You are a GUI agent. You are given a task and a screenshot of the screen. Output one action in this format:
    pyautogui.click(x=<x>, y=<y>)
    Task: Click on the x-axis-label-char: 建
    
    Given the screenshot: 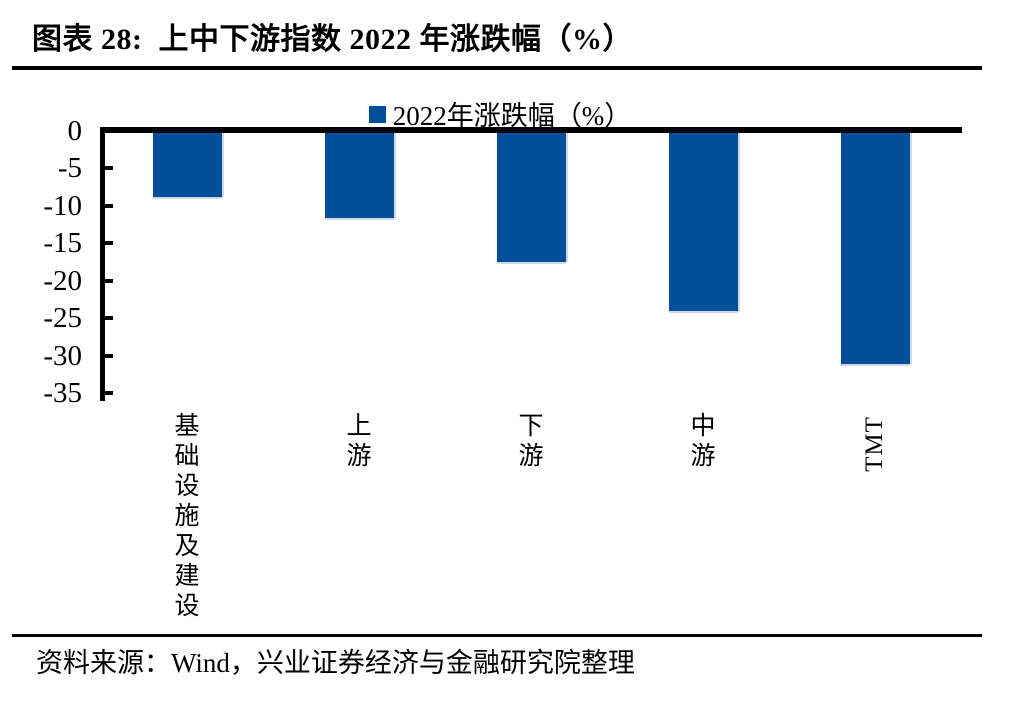 What is the action you would take?
    pyautogui.click(x=187, y=576)
    